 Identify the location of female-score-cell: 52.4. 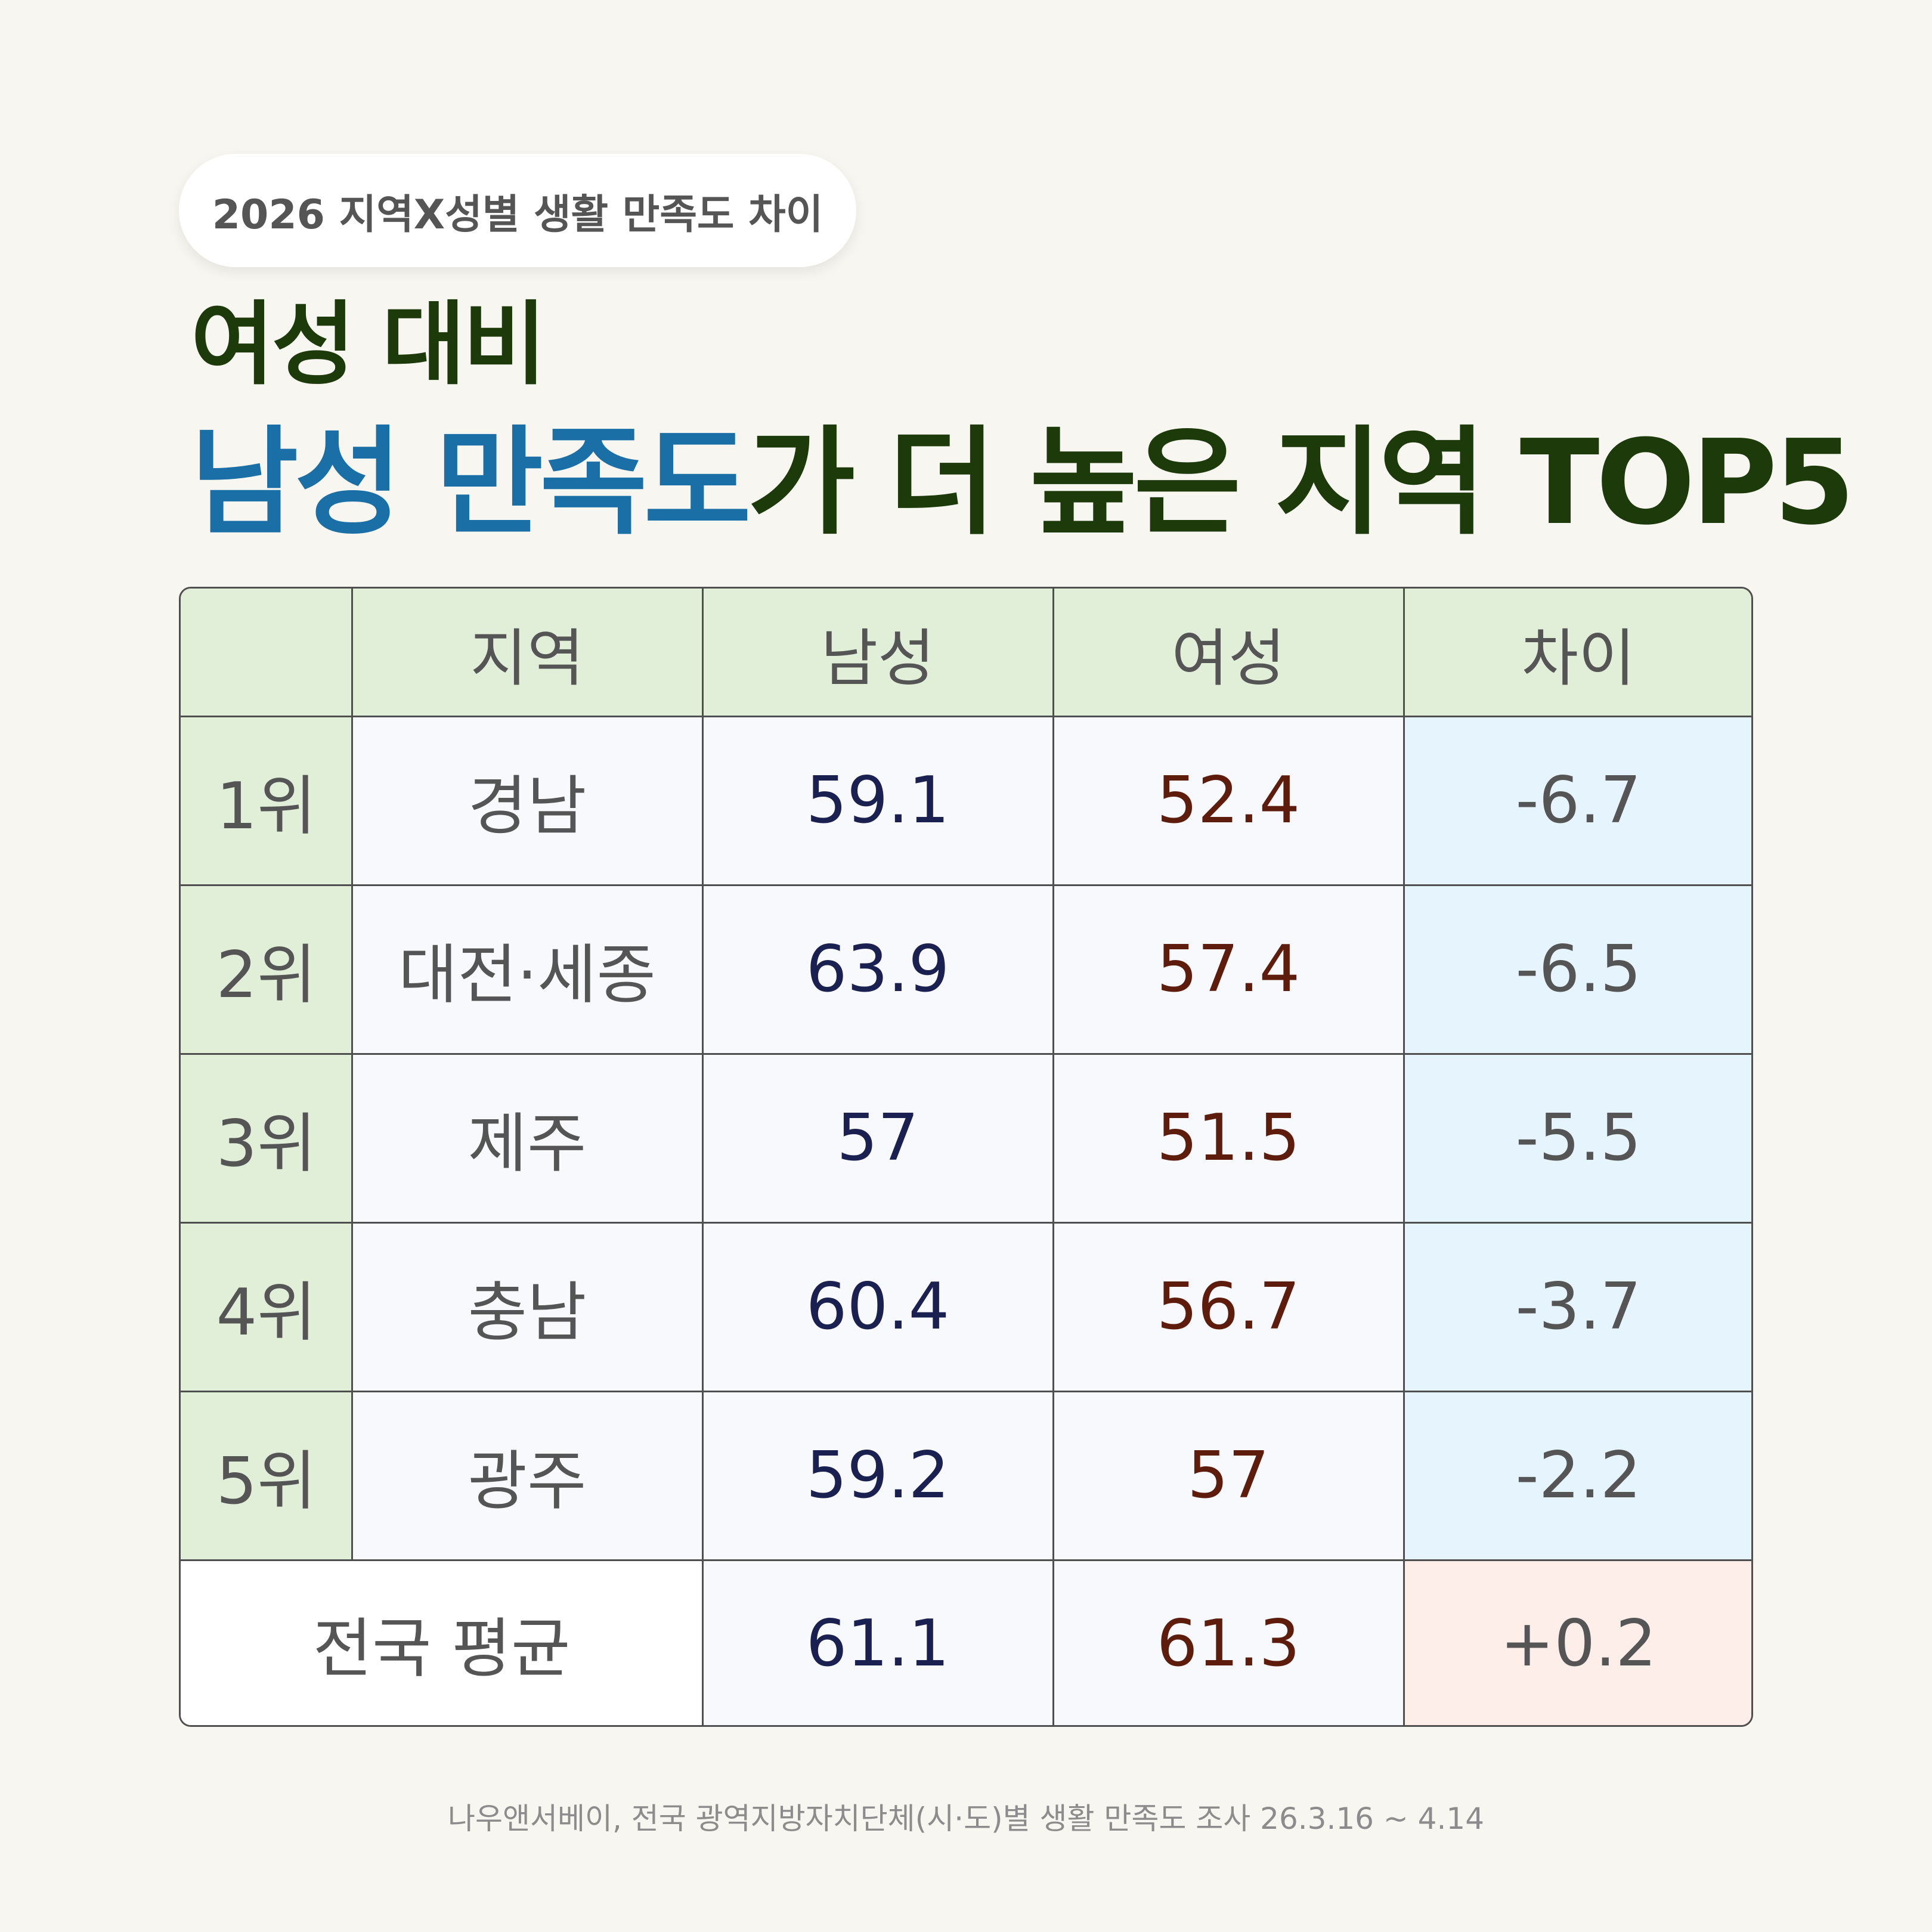
(1229, 800).